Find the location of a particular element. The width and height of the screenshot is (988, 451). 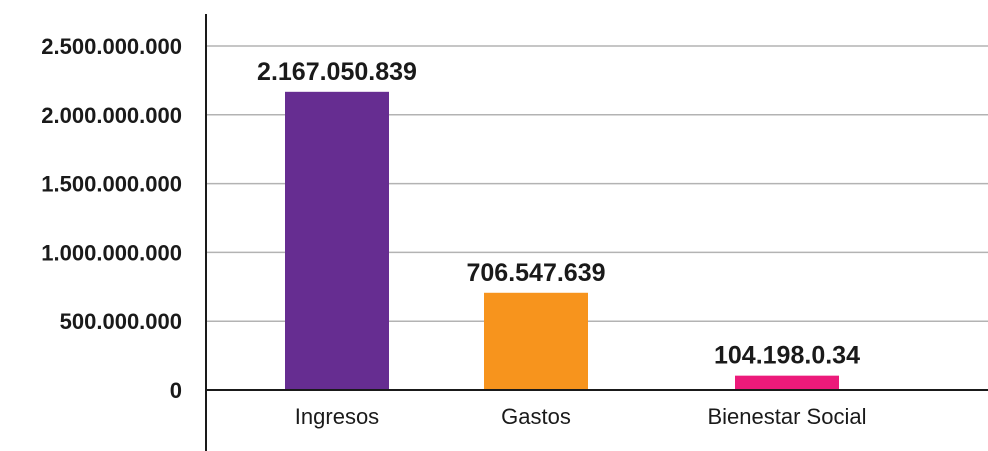

x-category-label: Bienestar Social is located at coordinates (787, 416).